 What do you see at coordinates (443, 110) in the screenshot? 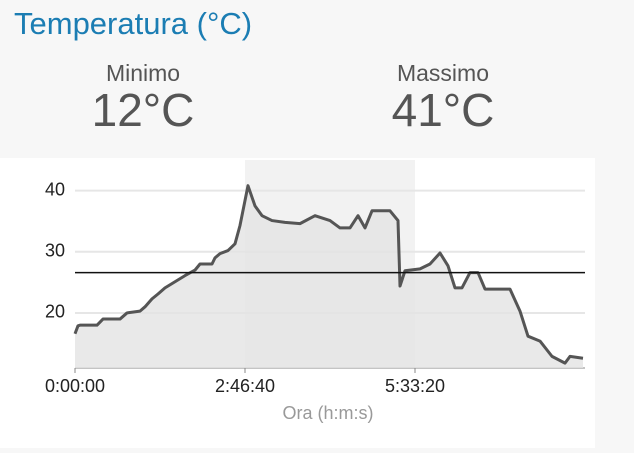
I see `stat-value: 41°C` at bounding box center [443, 110].